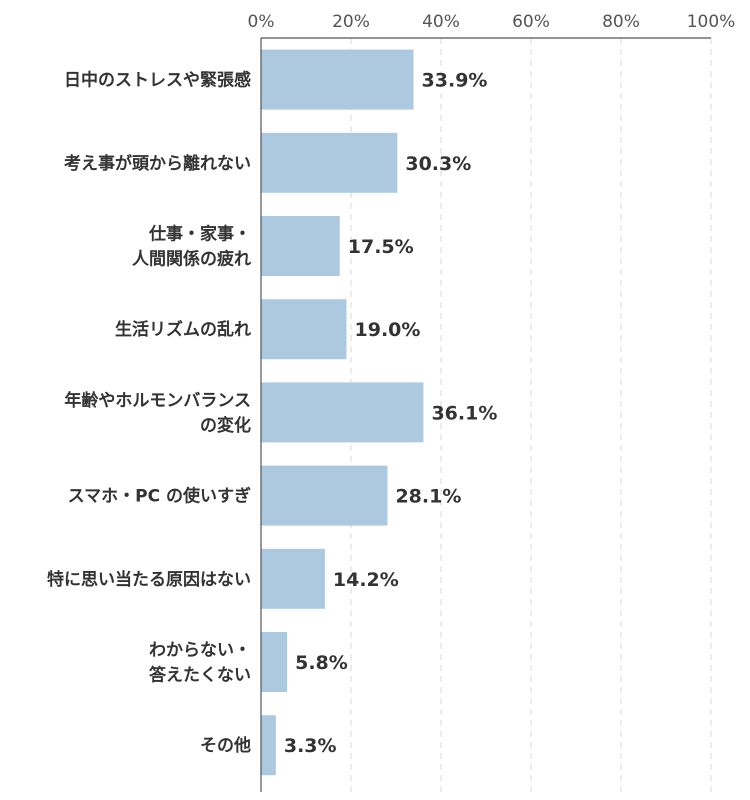 This screenshot has height=800, width=750. I want to click on category-label: 日中のストレスや緊張感, so click(157, 80).